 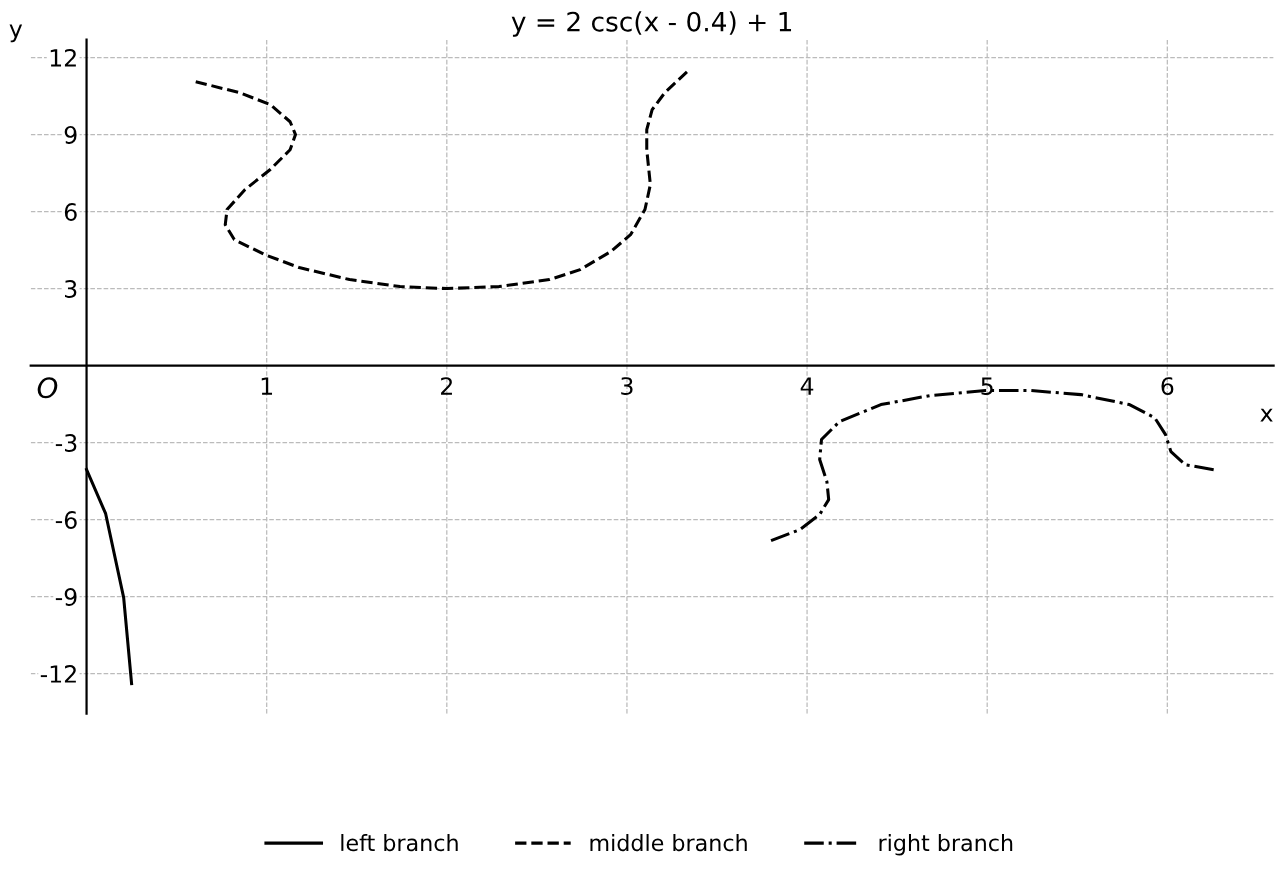 I want to click on legend-label: right branch, so click(x=946, y=845).